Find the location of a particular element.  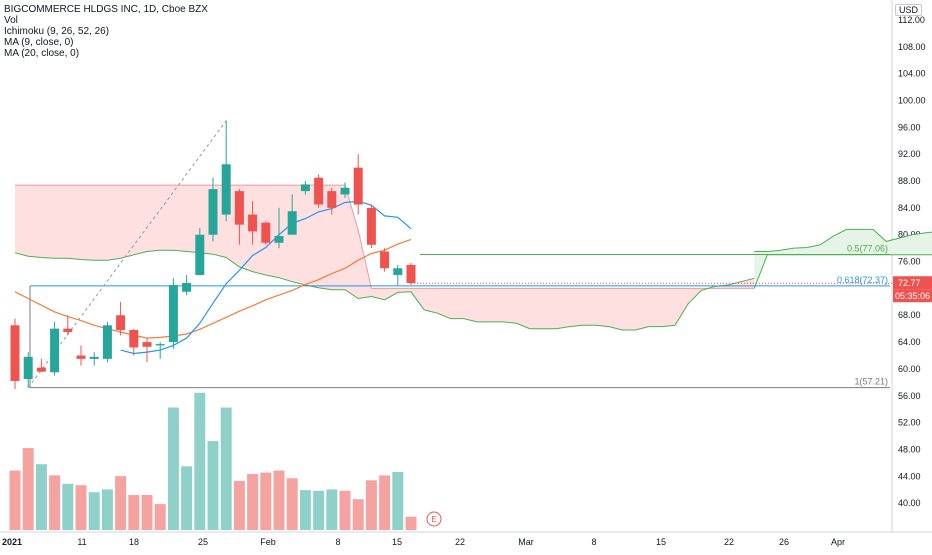

symbol-title: BIGCOMMERCE HLDGS INC, 1D, Cboe BZX is located at coordinates (106, 9).